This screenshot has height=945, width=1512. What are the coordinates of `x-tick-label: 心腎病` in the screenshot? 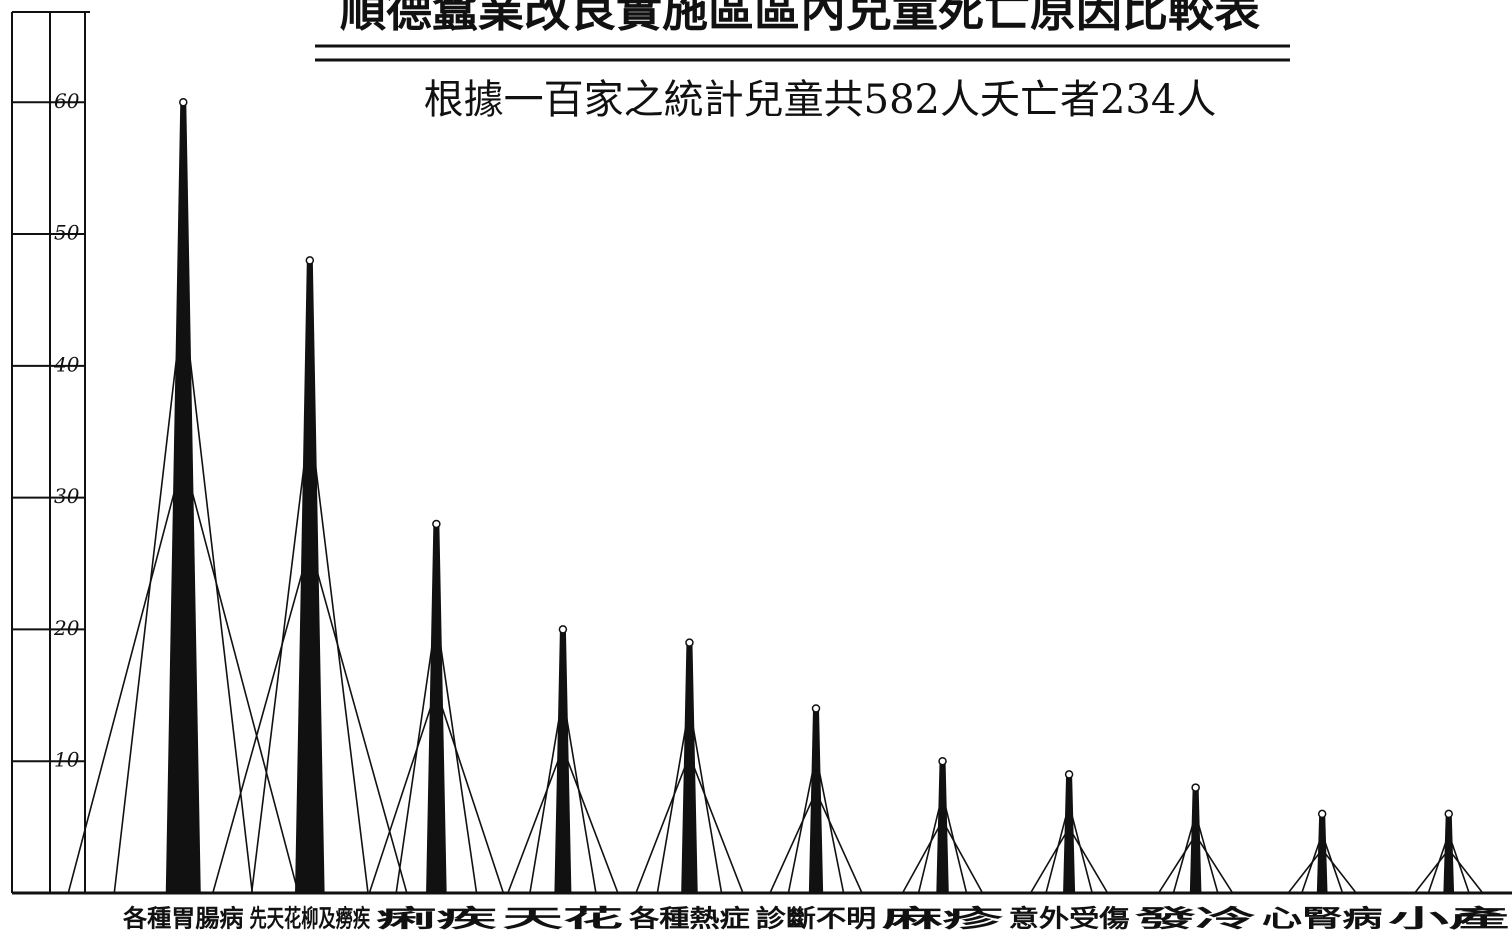 It's located at (1322, 918).